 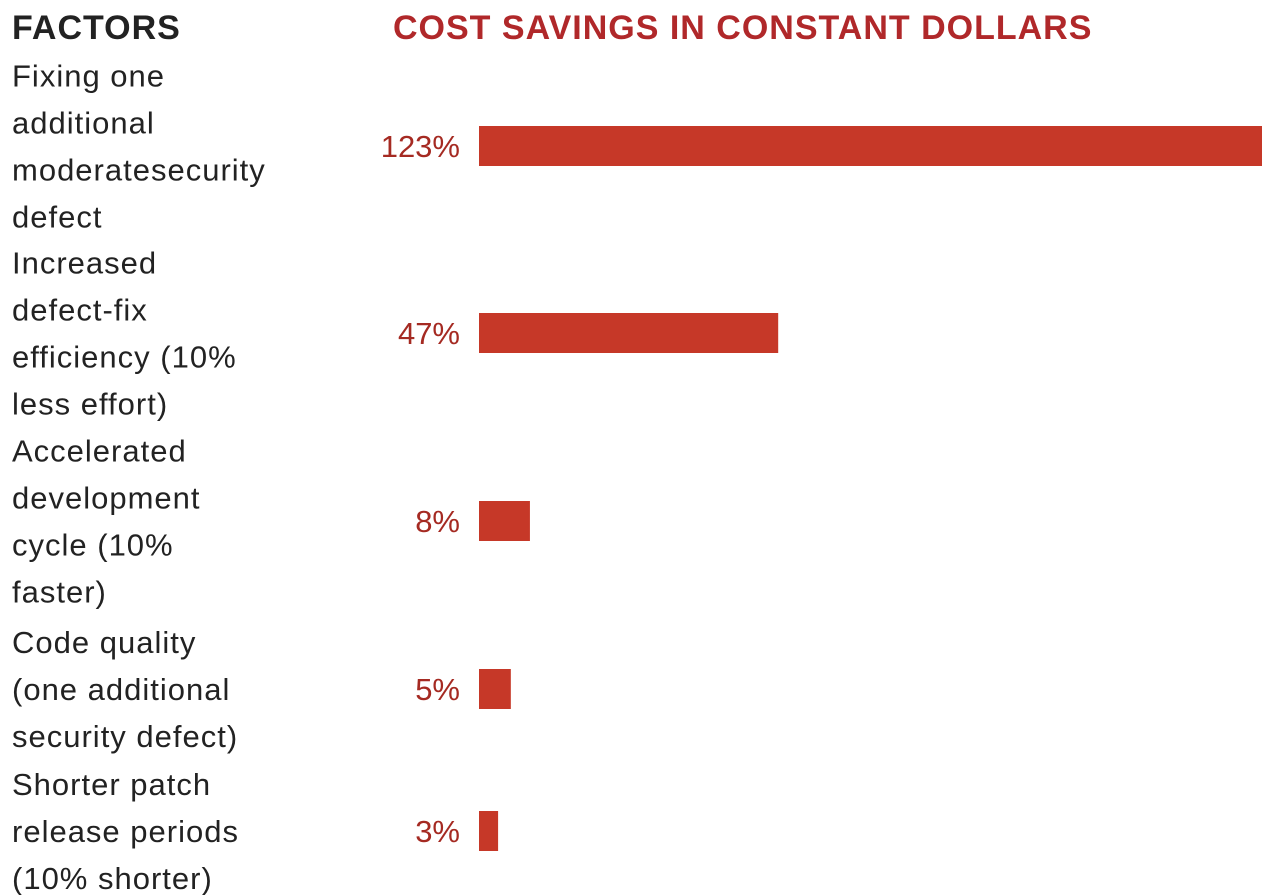 I want to click on category-label-line: release periods, so click(x=125, y=831).